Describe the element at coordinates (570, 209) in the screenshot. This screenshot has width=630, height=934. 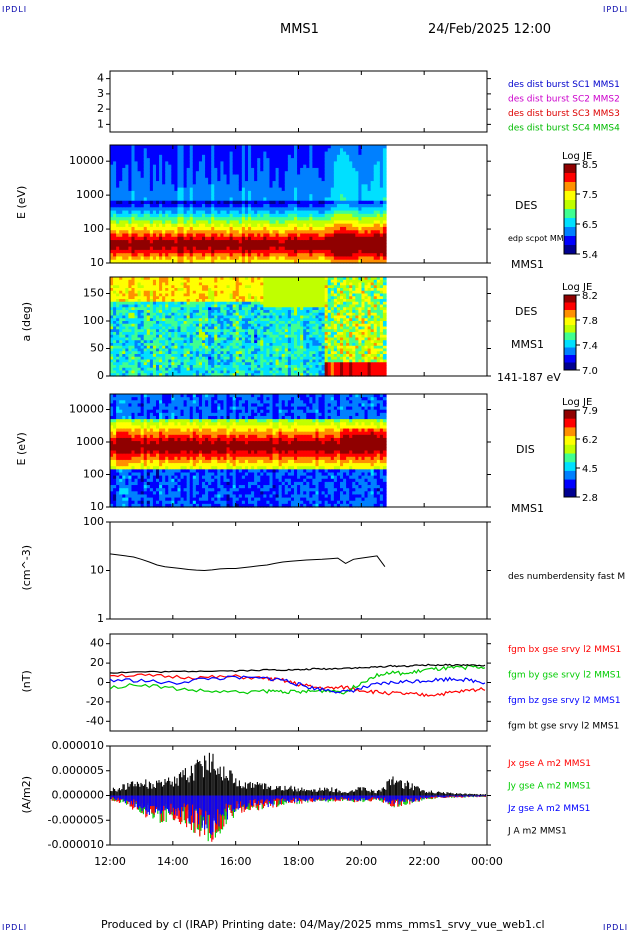
I see `des-energy-colorbar-frame` at that location.